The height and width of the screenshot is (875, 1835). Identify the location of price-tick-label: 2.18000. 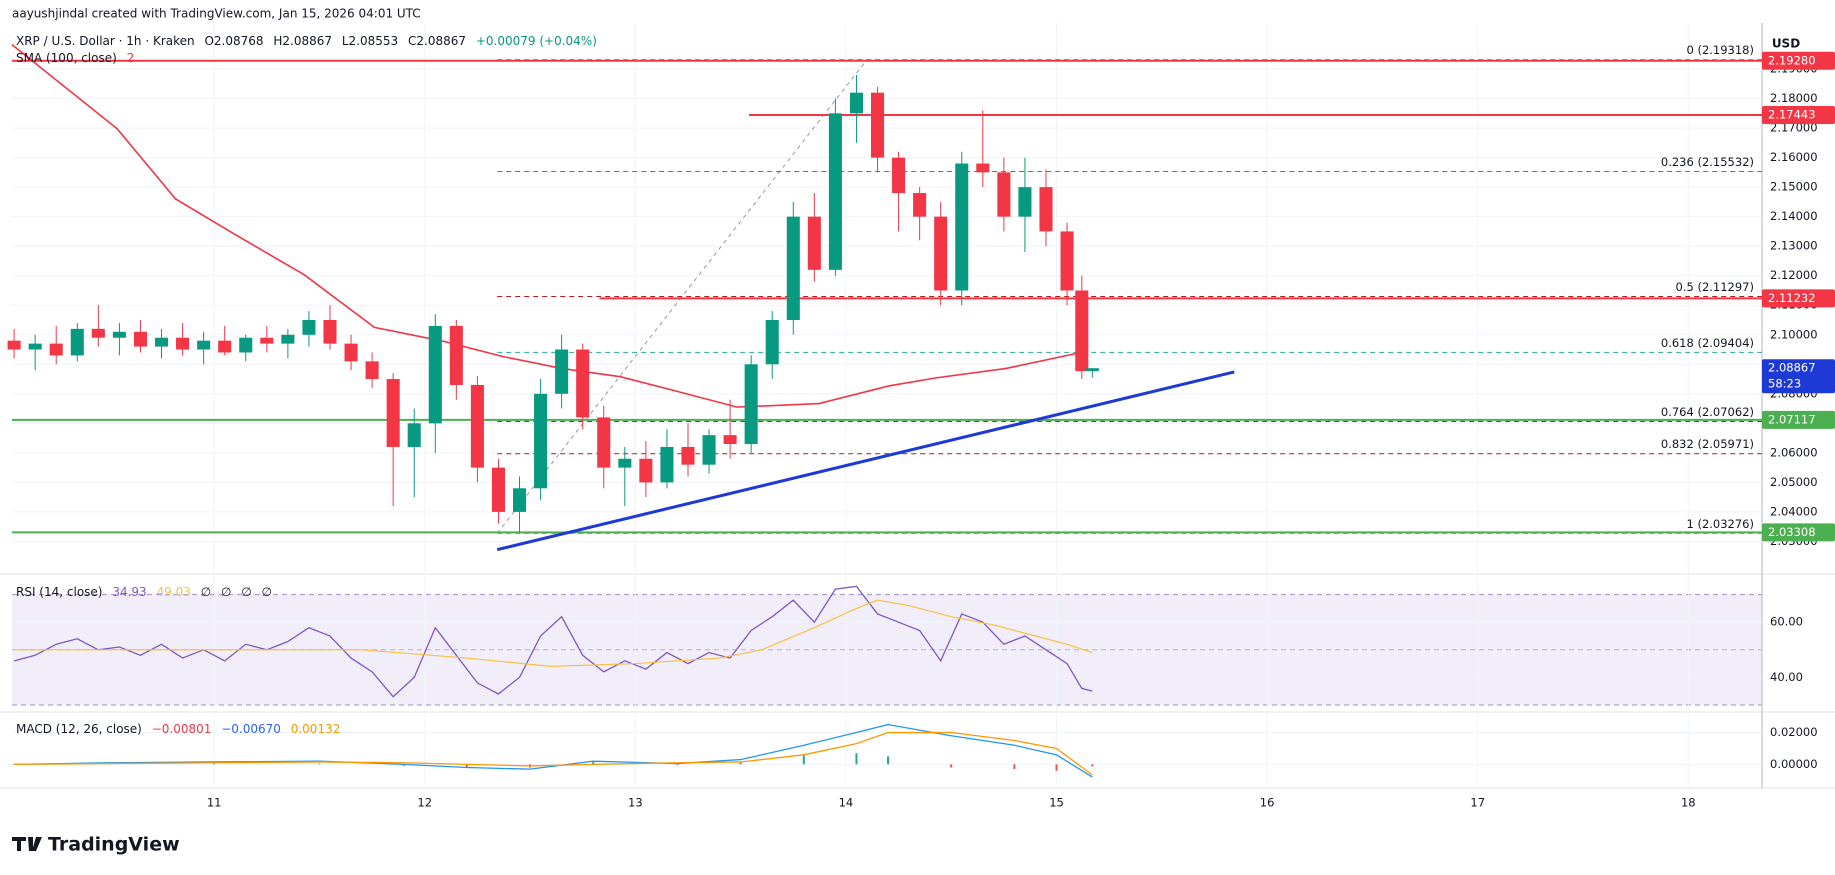
(1794, 98).